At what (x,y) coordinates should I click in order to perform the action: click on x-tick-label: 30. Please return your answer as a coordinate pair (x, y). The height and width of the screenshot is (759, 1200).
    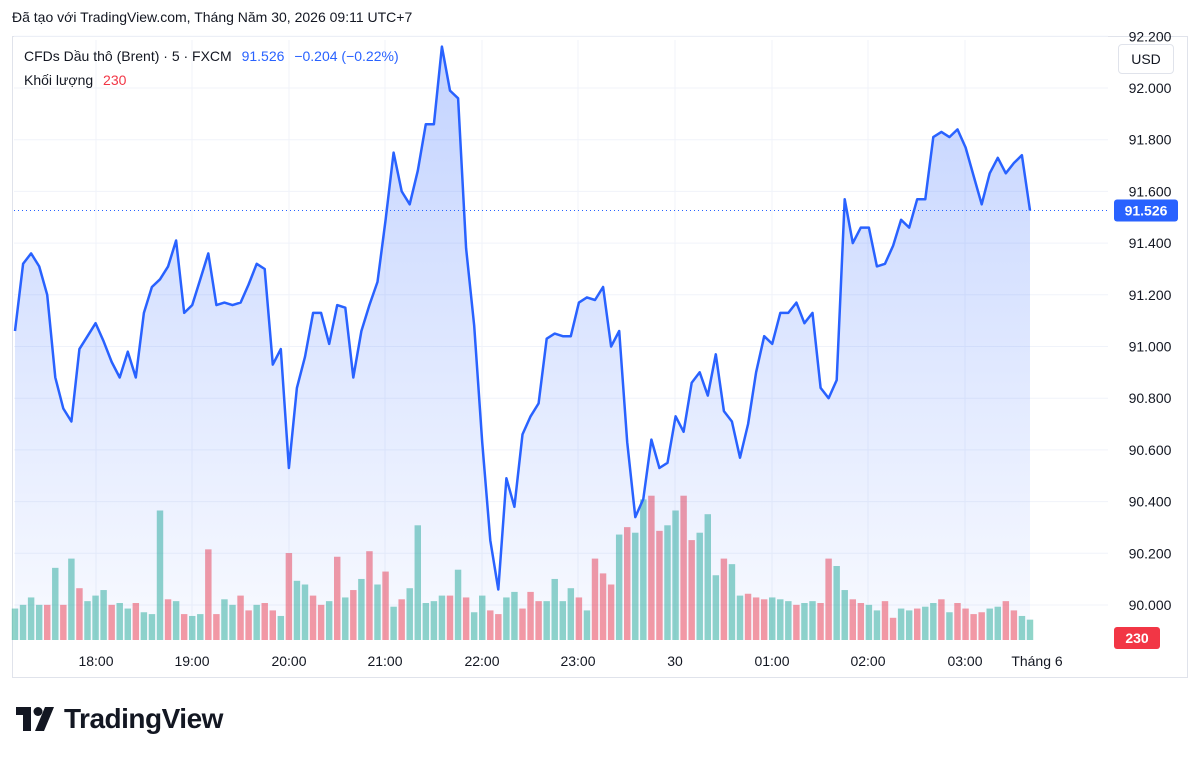
    Looking at the image, I should click on (675, 661).